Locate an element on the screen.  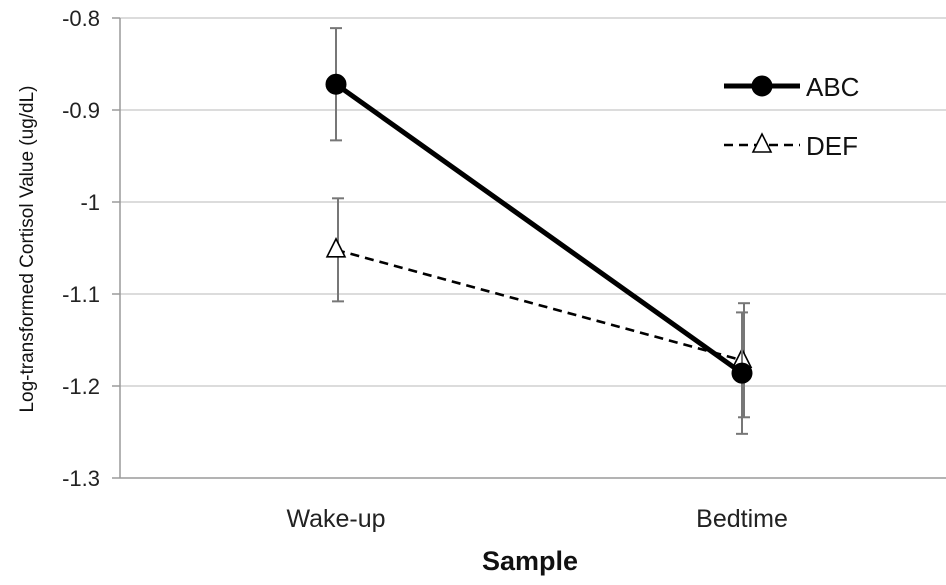
legend-label: ABC is located at coordinates (832, 87).